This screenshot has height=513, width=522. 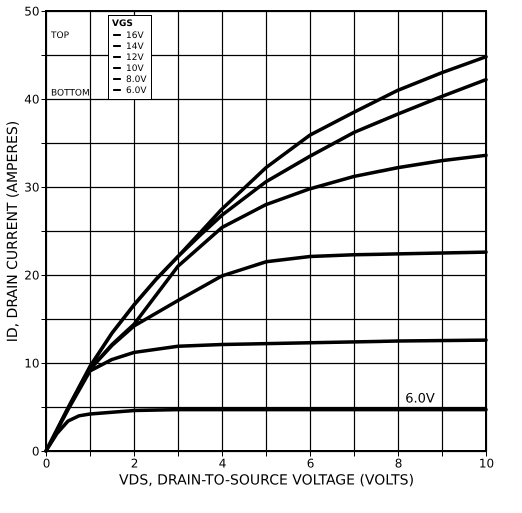 What do you see at coordinates (122, 24) in the screenshot?
I see `legend-title: VGS` at bounding box center [122, 24].